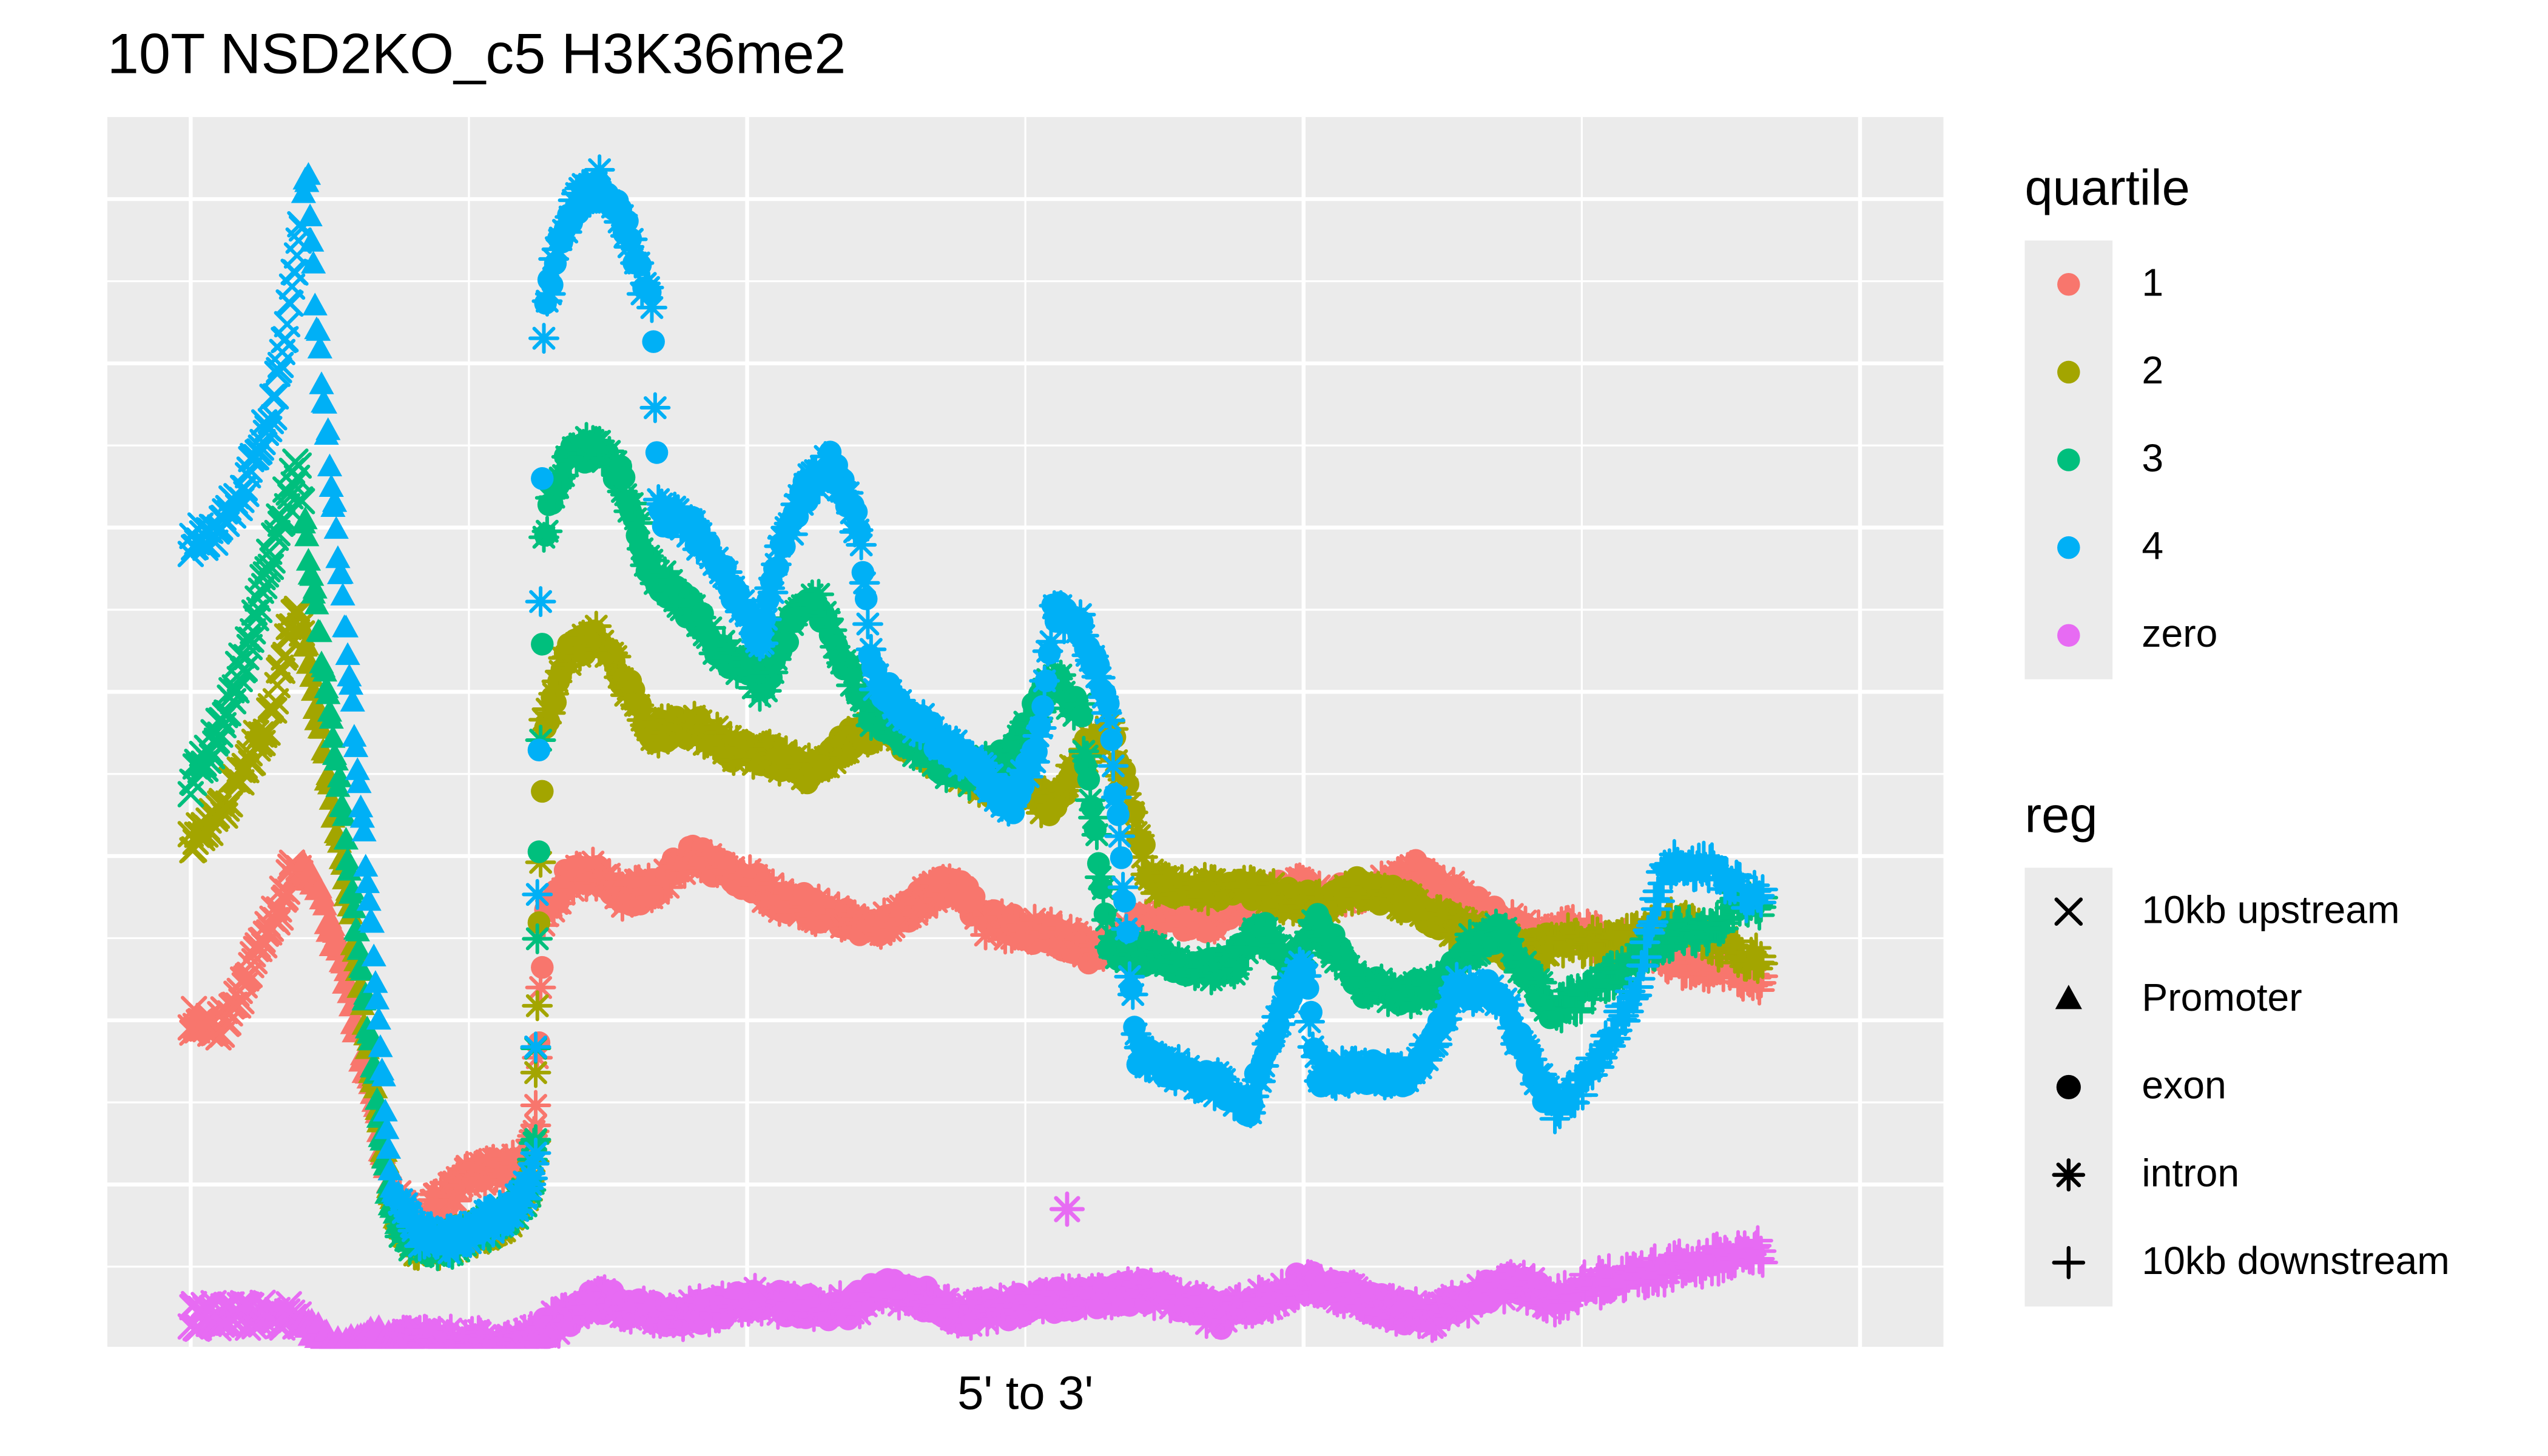  Describe the element at coordinates (2153, 547) in the screenshot. I see `legend-quartile-label: 4` at that location.